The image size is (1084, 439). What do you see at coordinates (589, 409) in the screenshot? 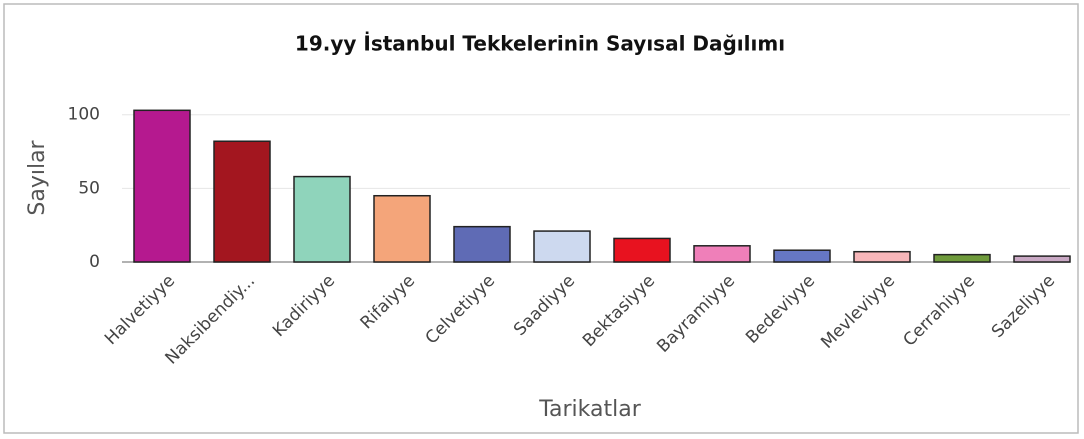
I see `x-axis-title: Tarikatlar` at bounding box center [589, 409].